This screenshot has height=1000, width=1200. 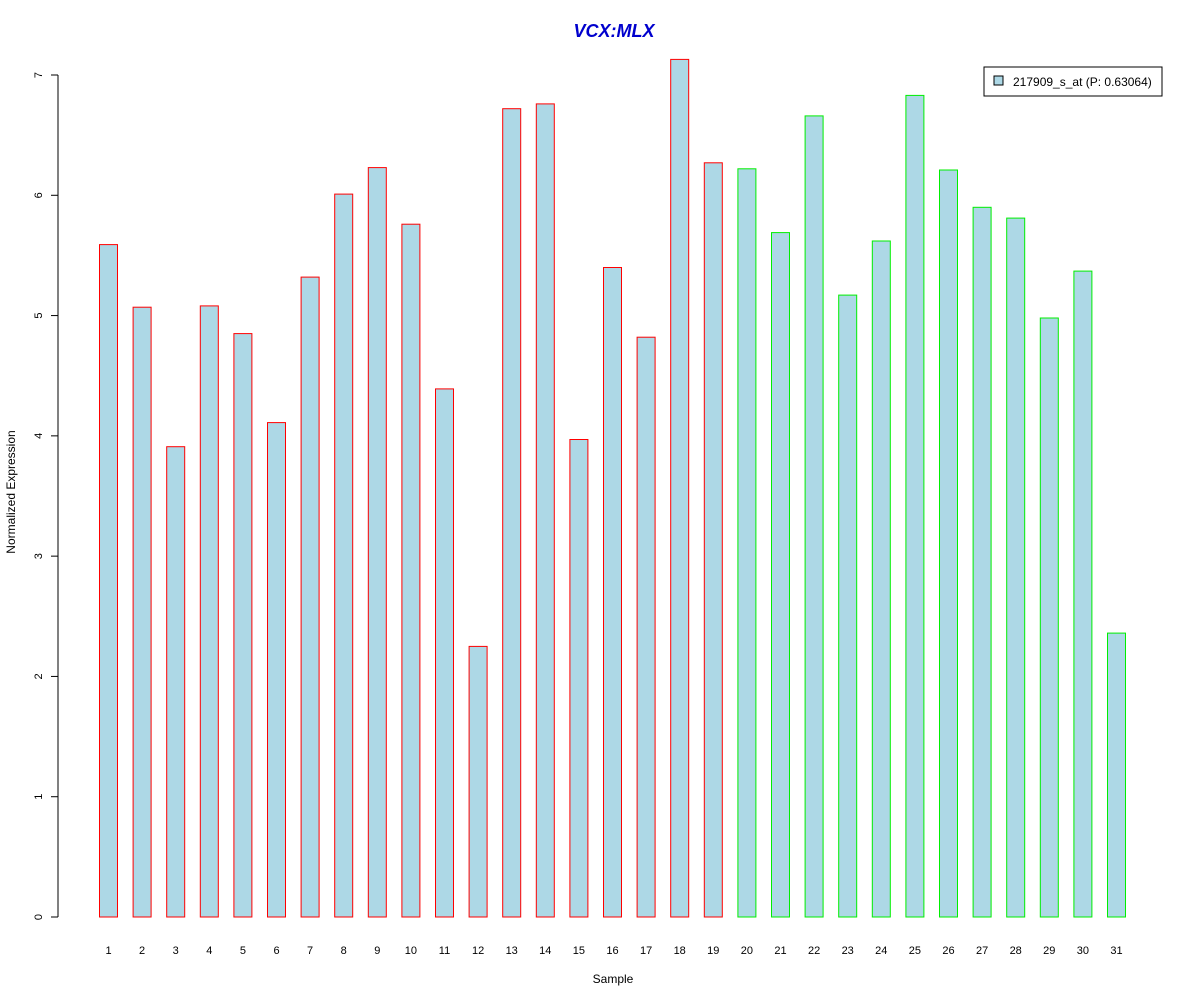 I want to click on x-tick-label: 30, so click(x=1083, y=951).